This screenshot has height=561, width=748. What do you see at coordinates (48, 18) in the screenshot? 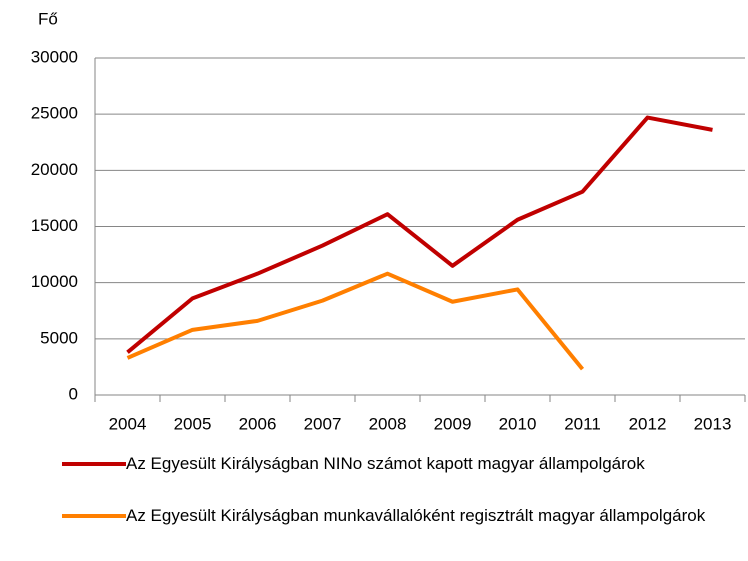
I see `y-axis-label: Fő` at bounding box center [48, 18].